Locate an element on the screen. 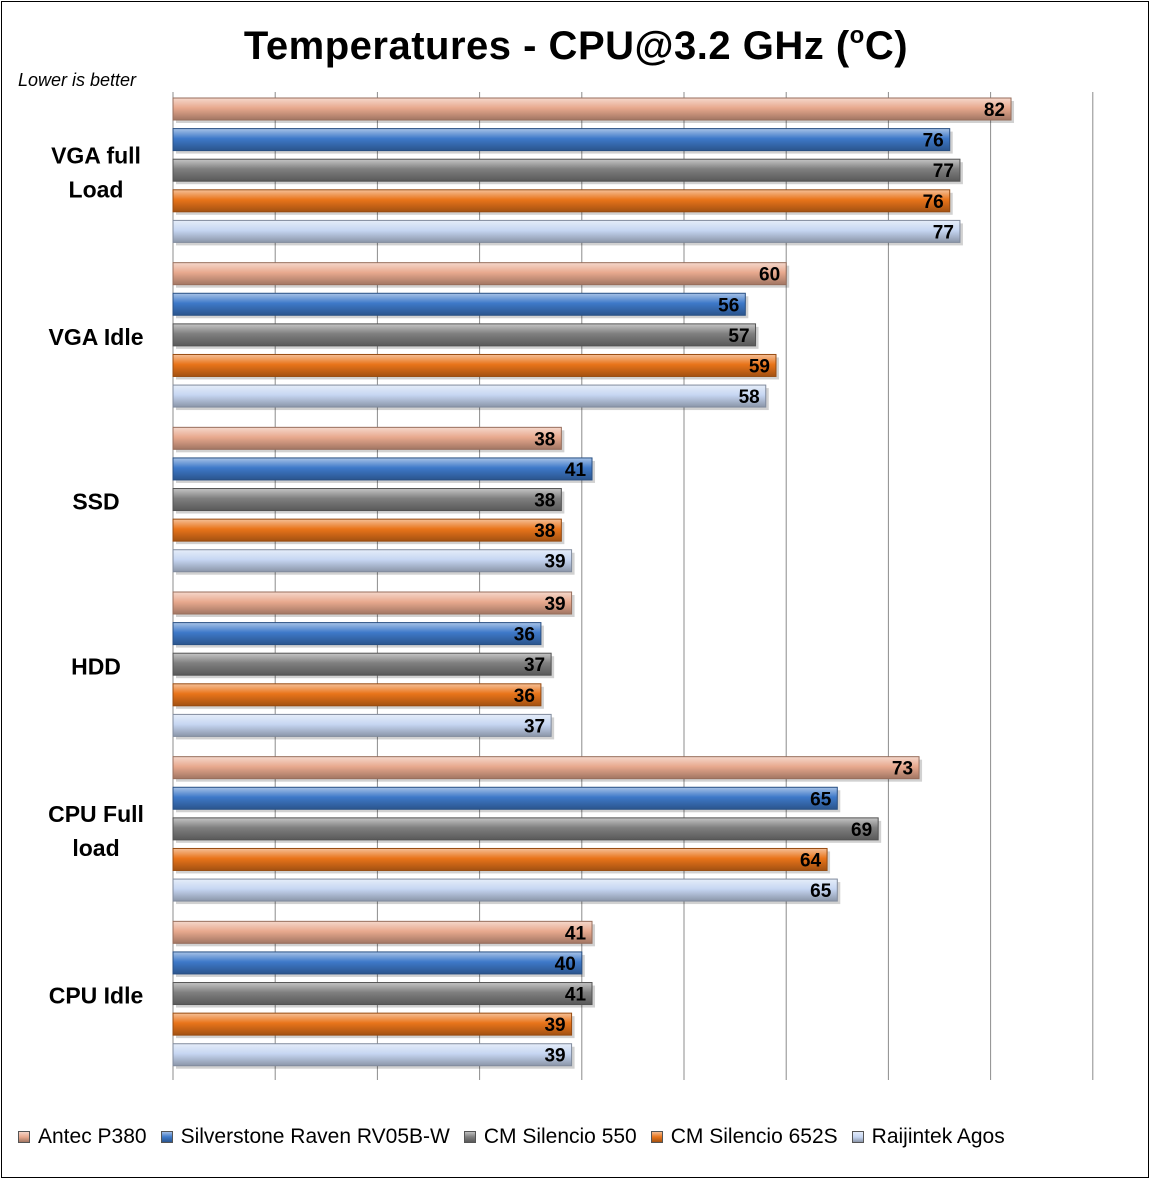 This screenshot has height=1181, width=1152. data-label: 59 is located at coordinates (759, 366).